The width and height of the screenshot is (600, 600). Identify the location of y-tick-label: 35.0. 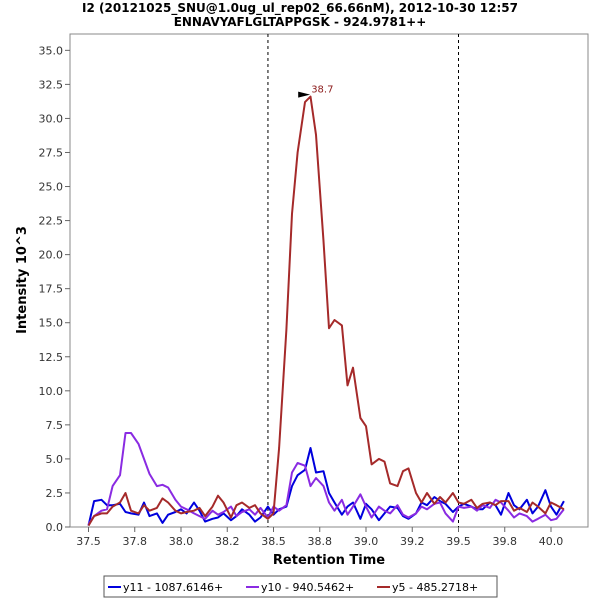
(51, 50).